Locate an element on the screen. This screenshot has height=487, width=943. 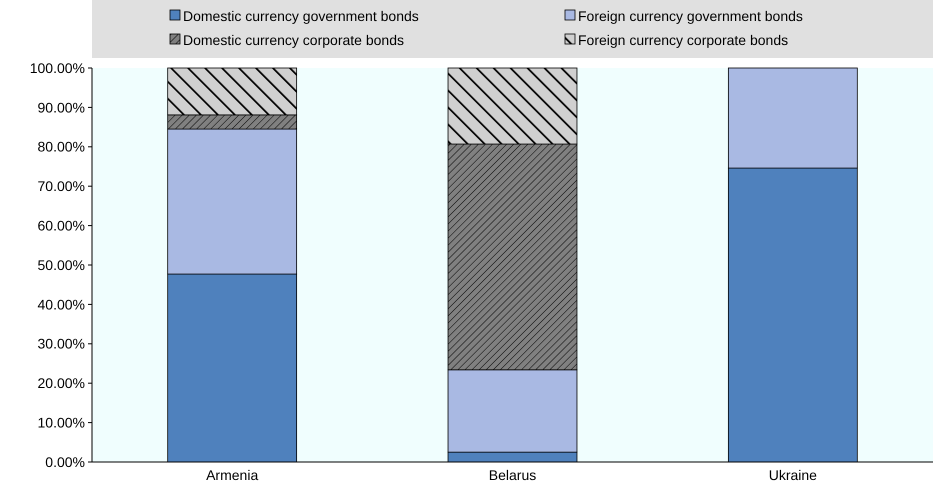
y-tick-label: 50.00% is located at coordinates (61, 264).